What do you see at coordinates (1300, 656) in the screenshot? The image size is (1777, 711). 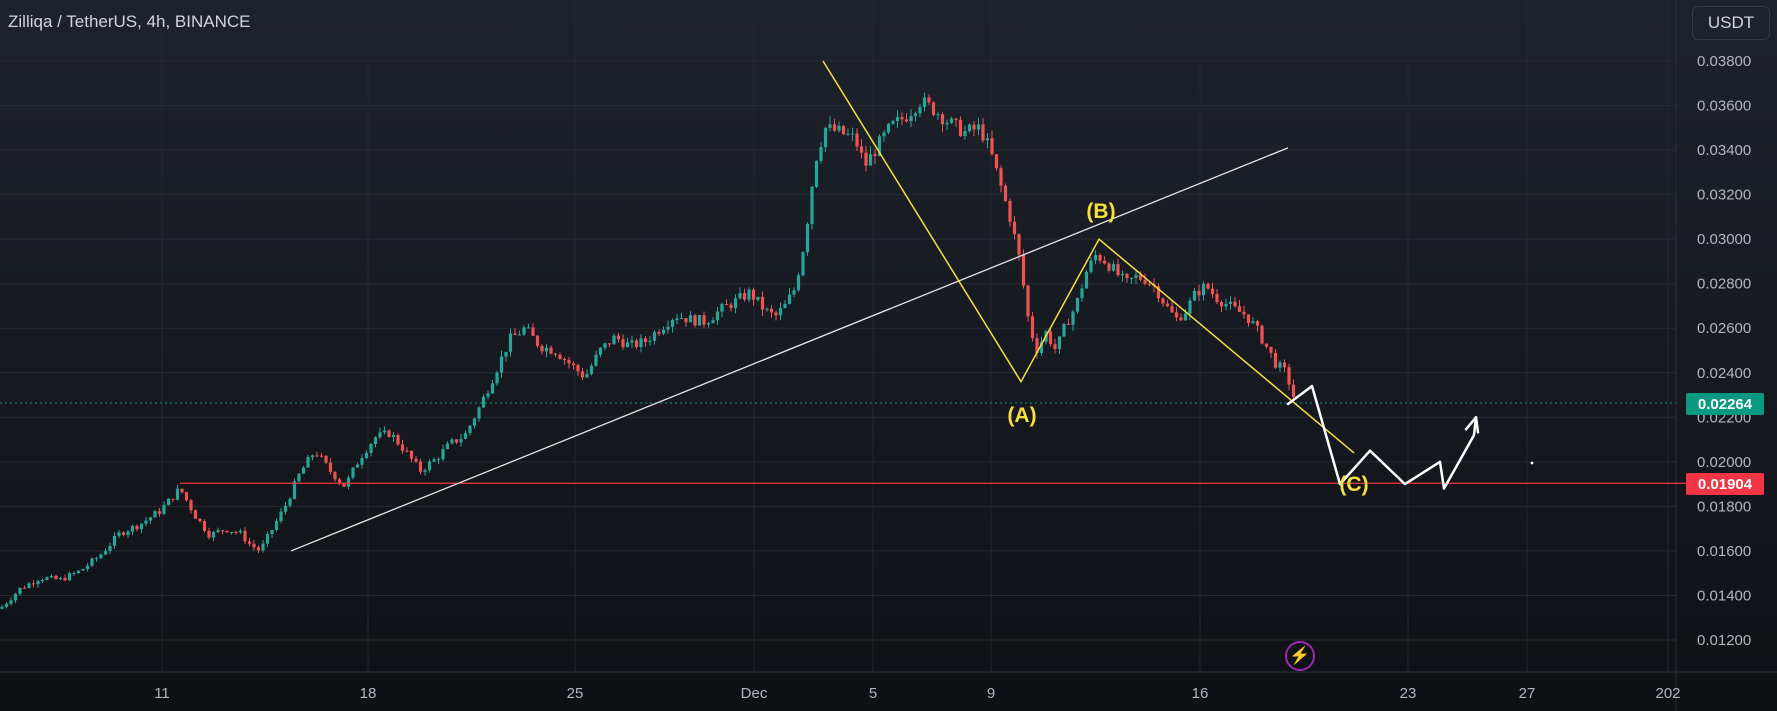 I see `lightning-icon: ⚡` at bounding box center [1300, 656].